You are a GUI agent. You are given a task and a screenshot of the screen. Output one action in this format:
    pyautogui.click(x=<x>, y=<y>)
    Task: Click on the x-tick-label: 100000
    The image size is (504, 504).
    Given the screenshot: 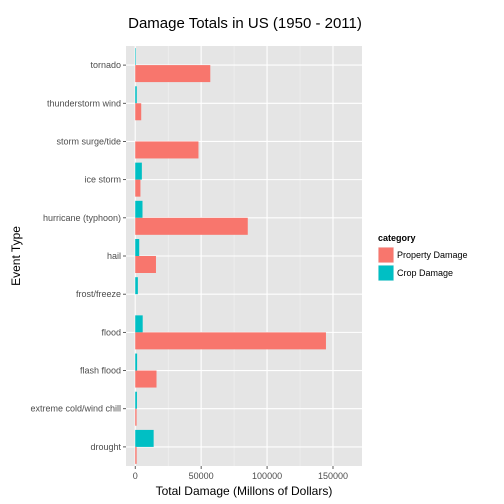 What is the action you would take?
    pyautogui.click(x=267, y=476)
    